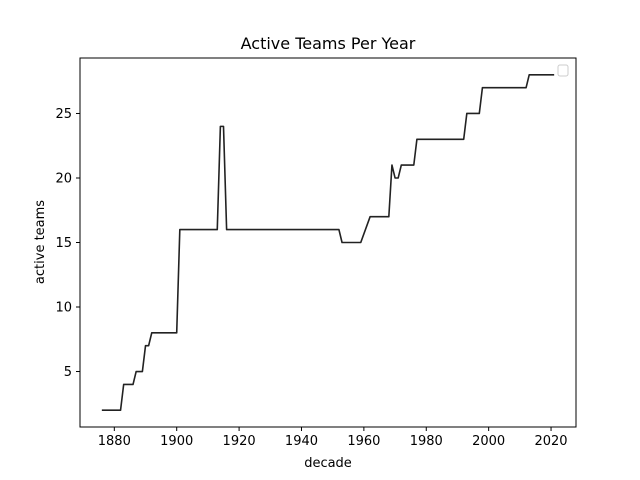  Describe the element at coordinates (239, 441) in the screenshot. I see `x-tick-label-1920: 1920` at that location.